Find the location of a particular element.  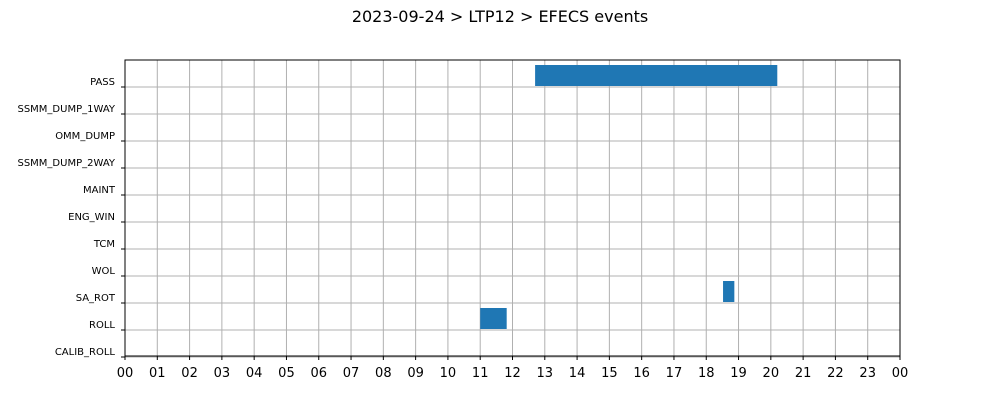

x-tick-label: 22 is located at coordinates (835, 373).